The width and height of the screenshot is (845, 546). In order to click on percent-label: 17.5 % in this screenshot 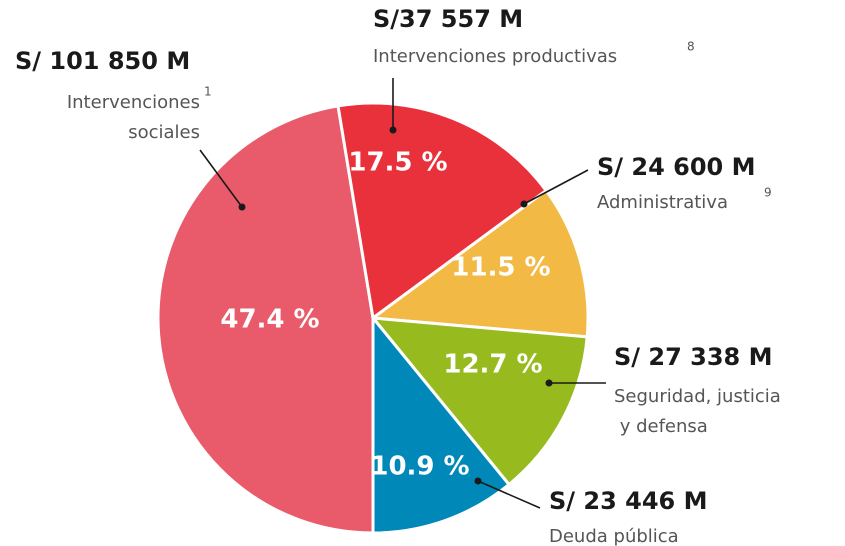, I will do `click(397, 163)`.